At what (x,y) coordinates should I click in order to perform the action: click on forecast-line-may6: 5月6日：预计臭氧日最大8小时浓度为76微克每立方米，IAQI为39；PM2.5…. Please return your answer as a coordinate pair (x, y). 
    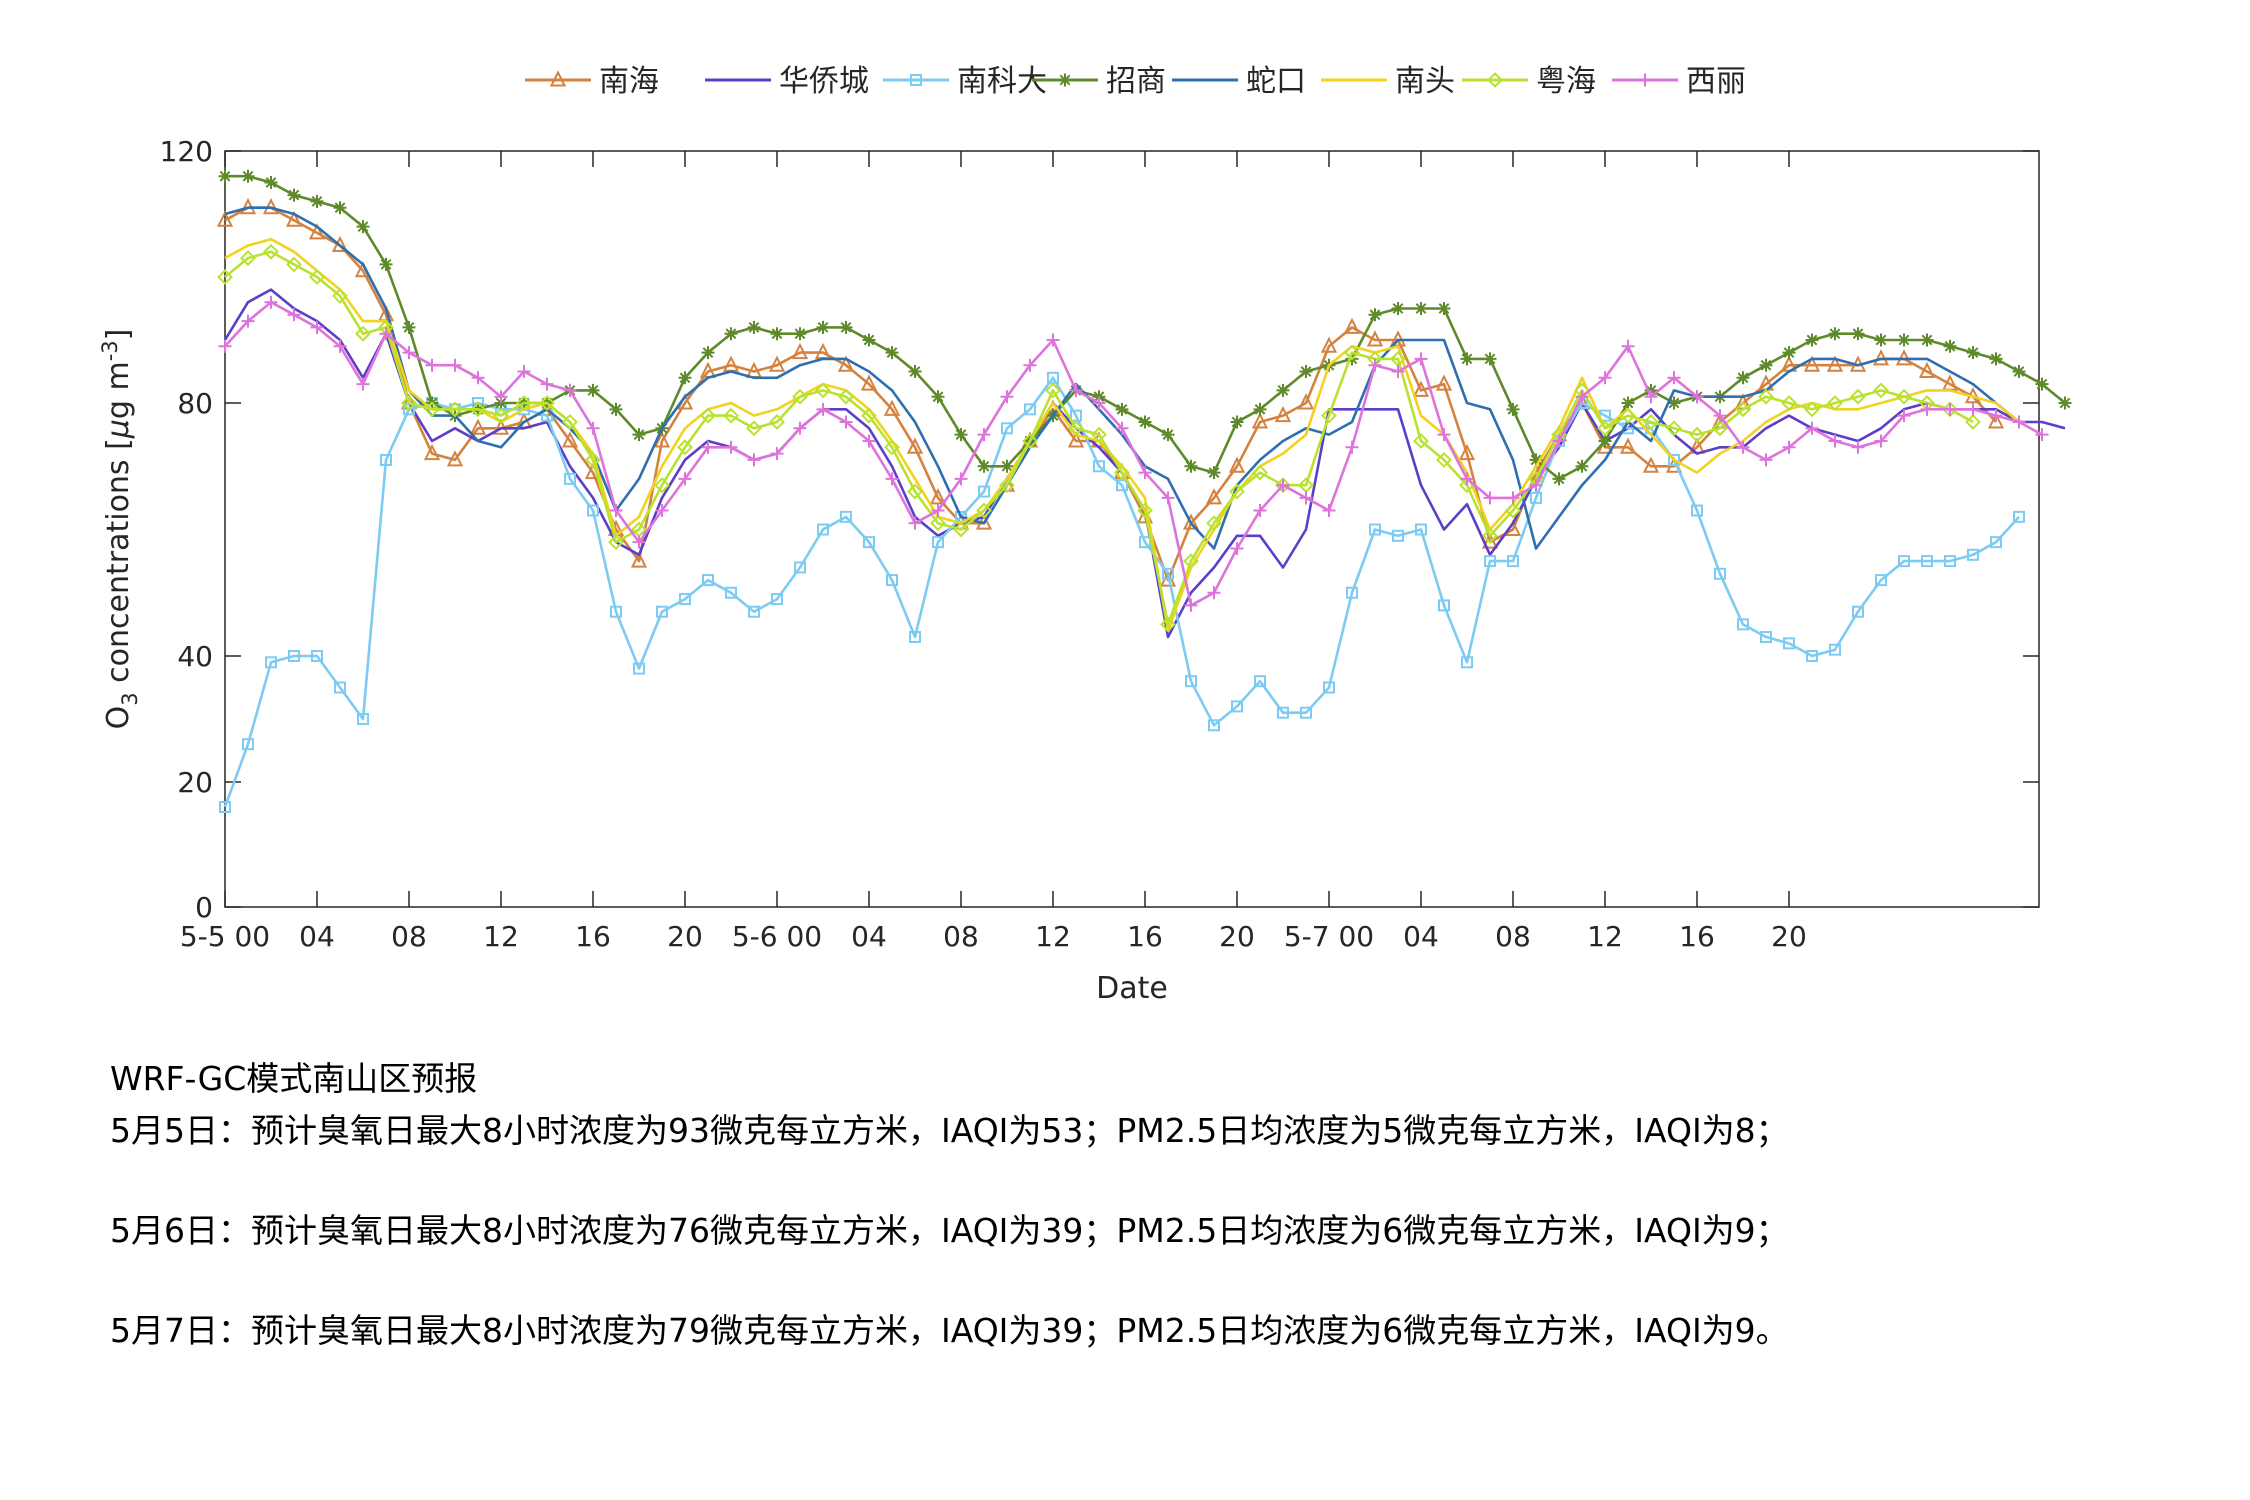
    Looking at the image, I should click on (949, 1230).